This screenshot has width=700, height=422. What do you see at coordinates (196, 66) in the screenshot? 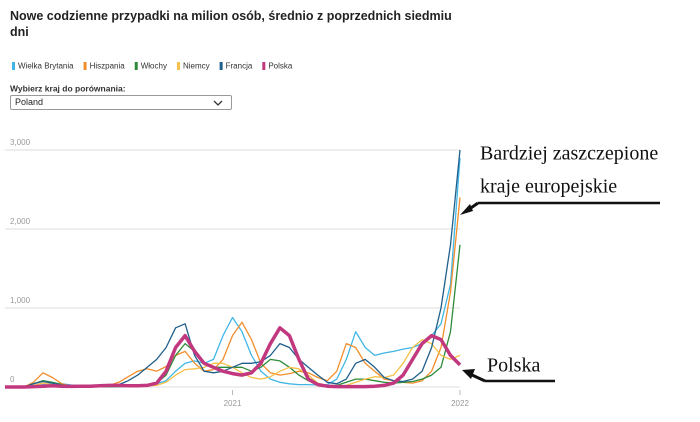
I see `legend-label: Niemcy` at bounding box center [196, 66].